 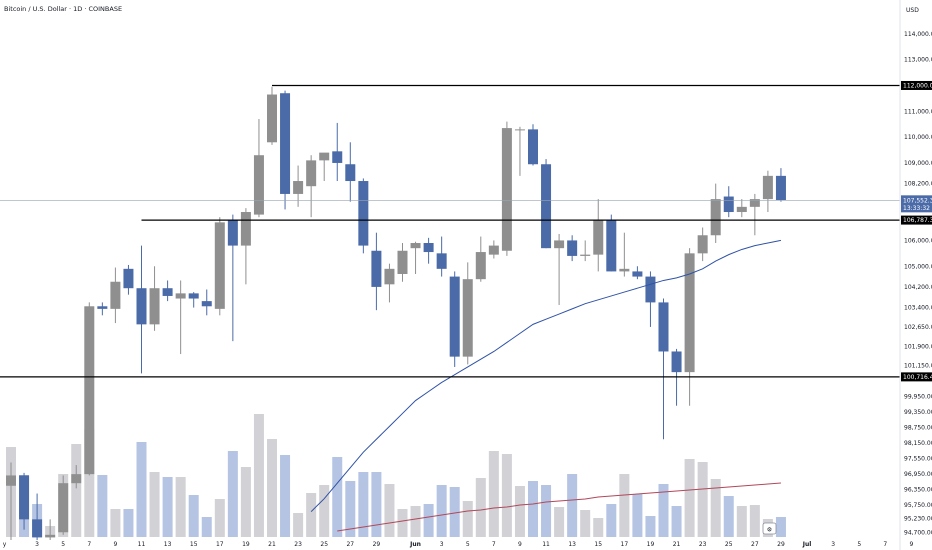 I want to click on price-axis-panel, so click(x=916, y=275).